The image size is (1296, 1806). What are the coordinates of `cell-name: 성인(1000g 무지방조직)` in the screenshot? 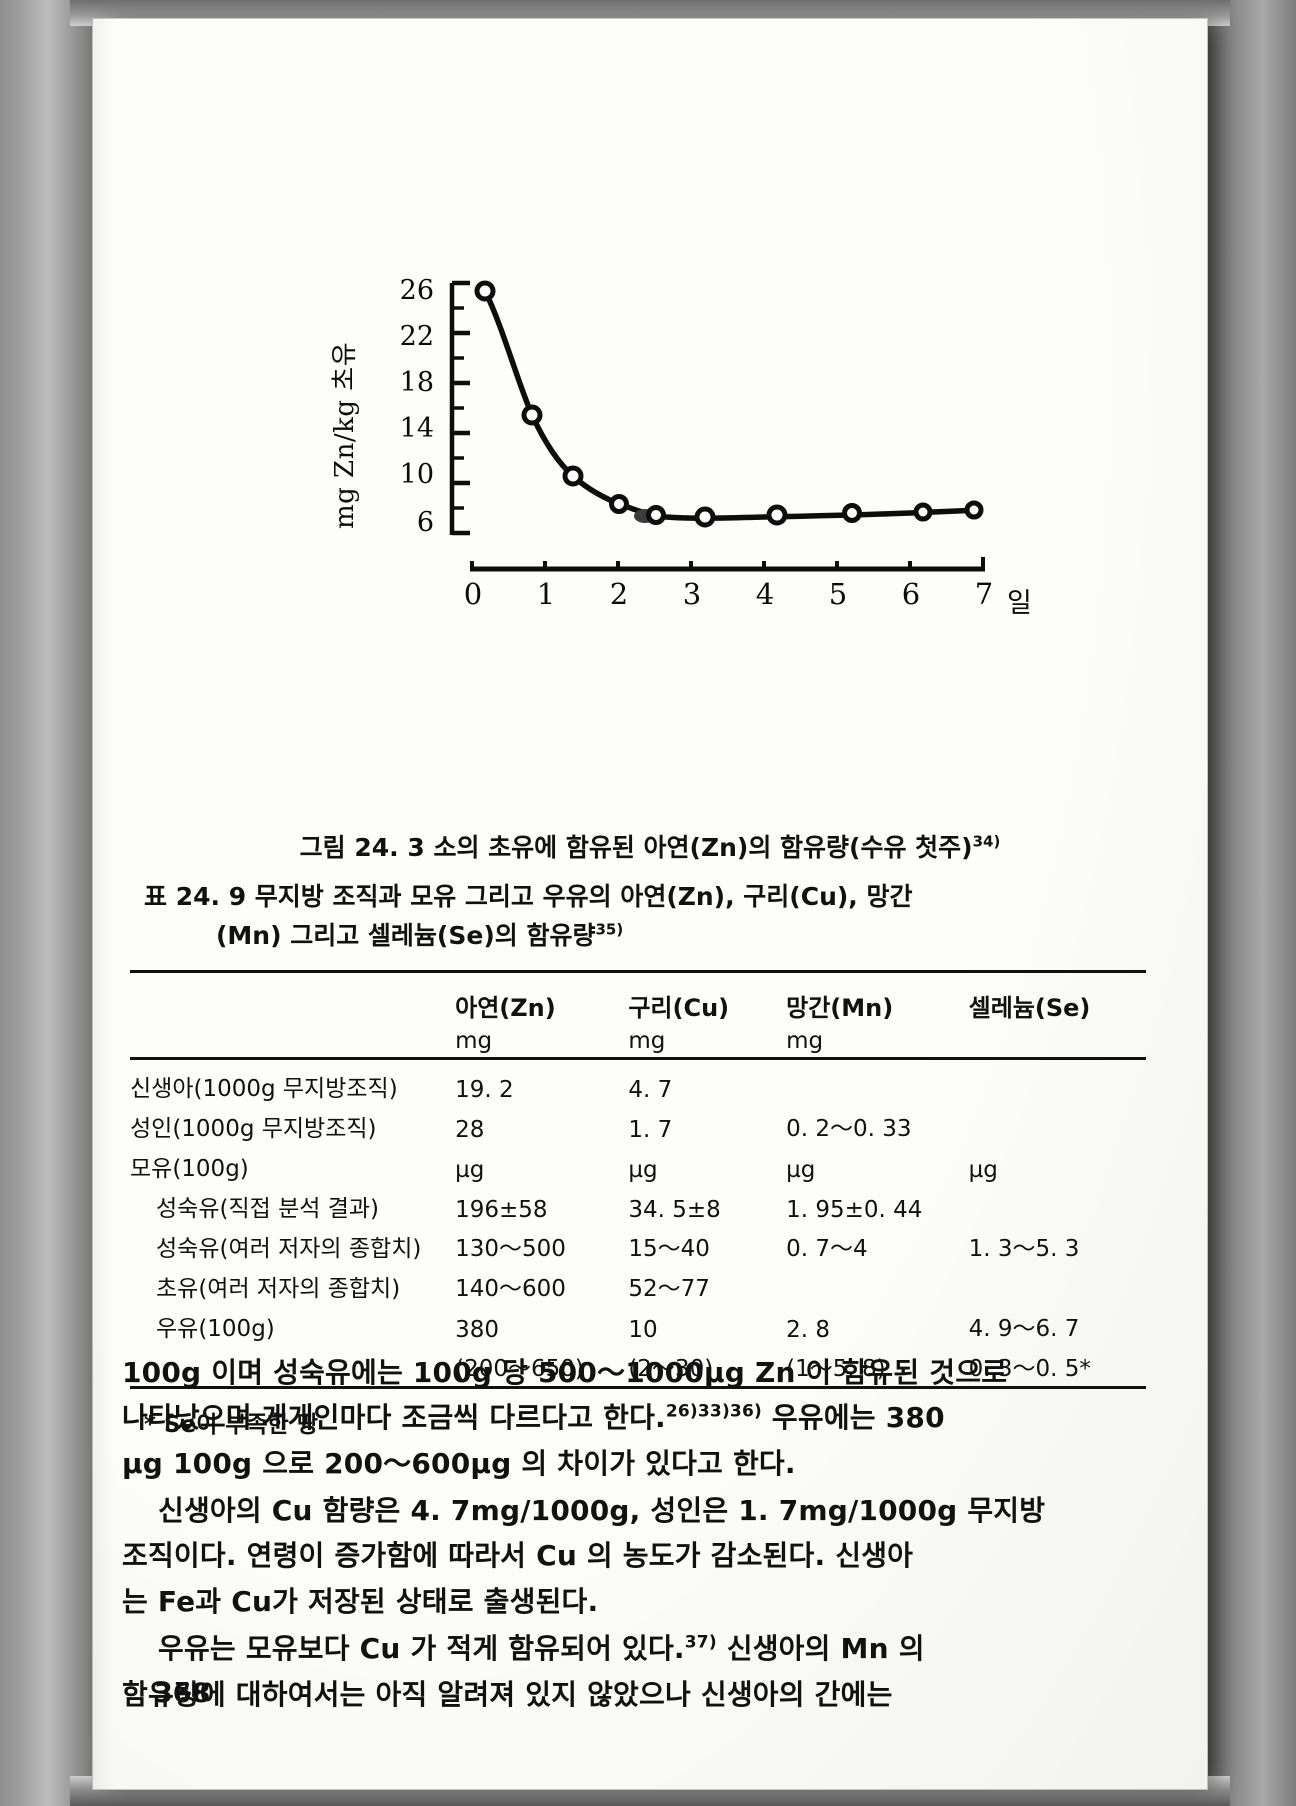 It's located at (253, 1128).